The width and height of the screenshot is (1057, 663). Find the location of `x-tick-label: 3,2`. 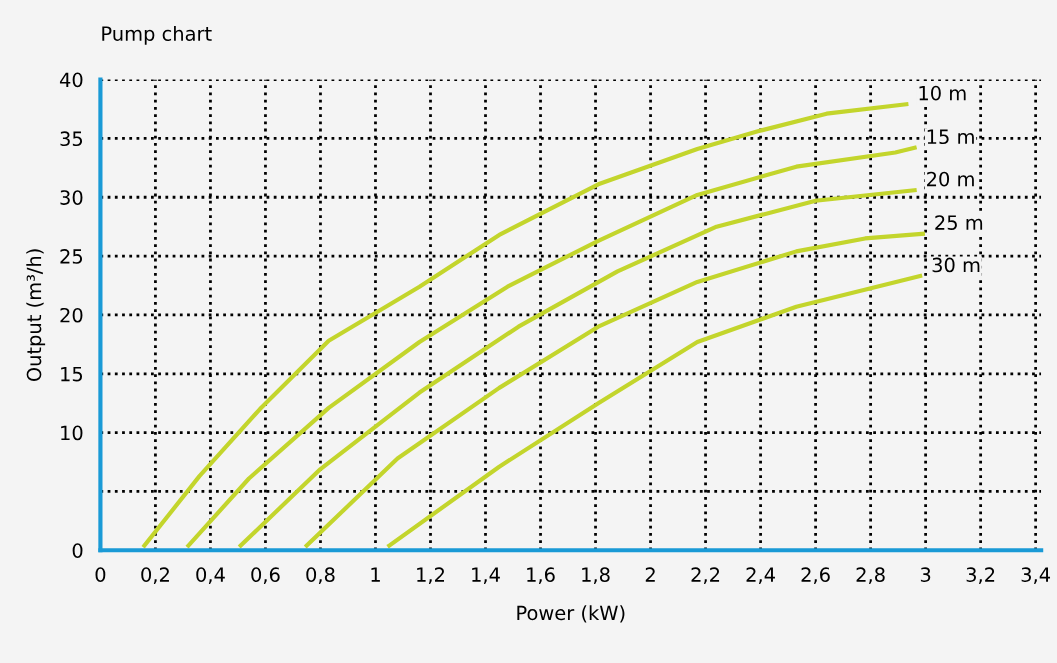

x-tick-label: 3,2 is located at coordinates (980, 575).